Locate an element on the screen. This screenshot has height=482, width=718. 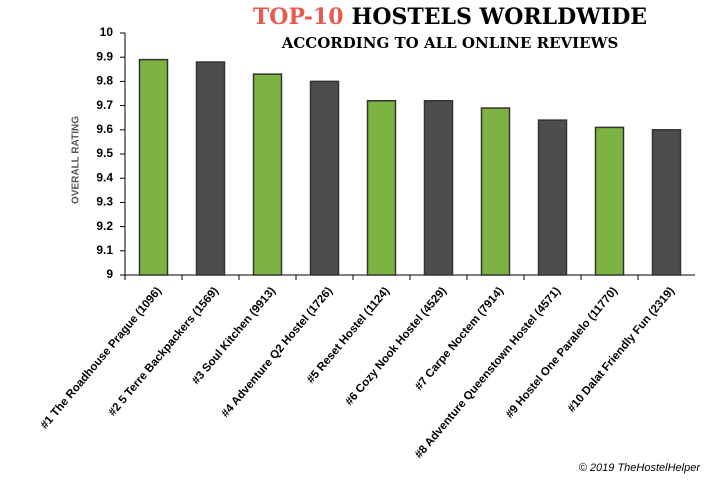
y-tick-label: 9.8 is located at coordinates (104, 81).